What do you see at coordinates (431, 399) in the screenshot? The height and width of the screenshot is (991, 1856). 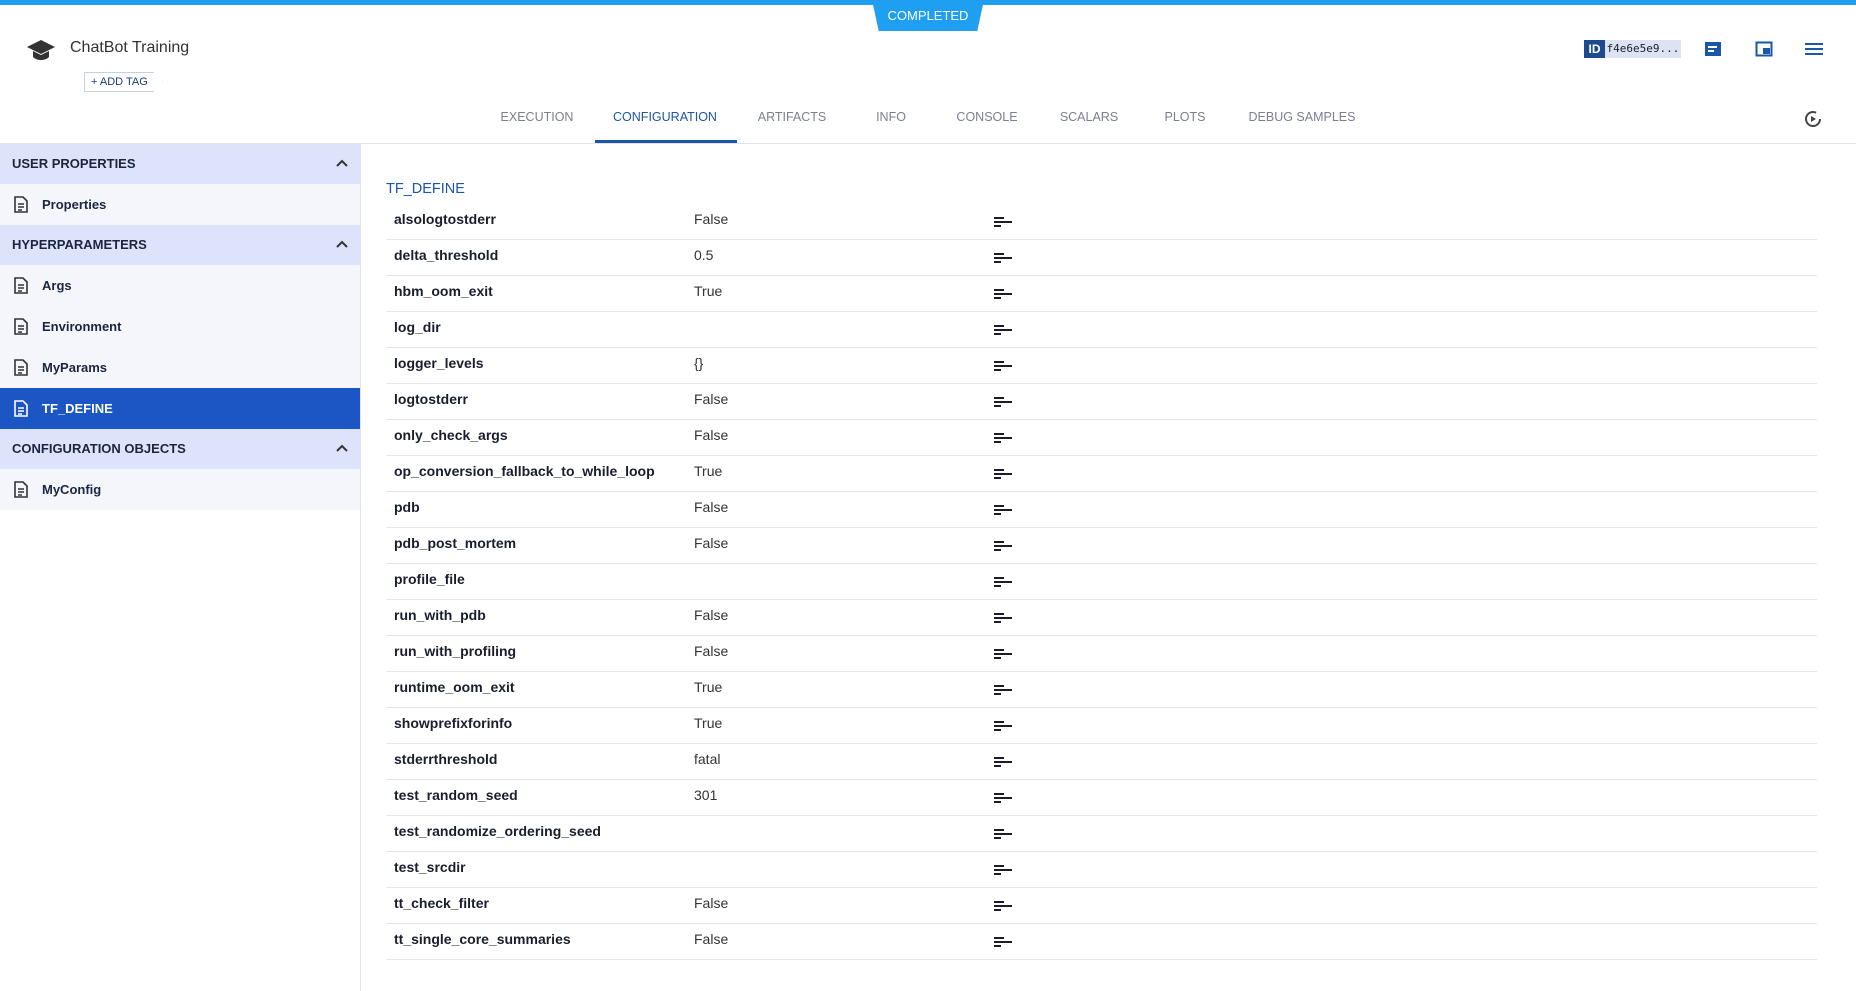 I see `param-name: logtostderr` at bounding box center [431, 399].